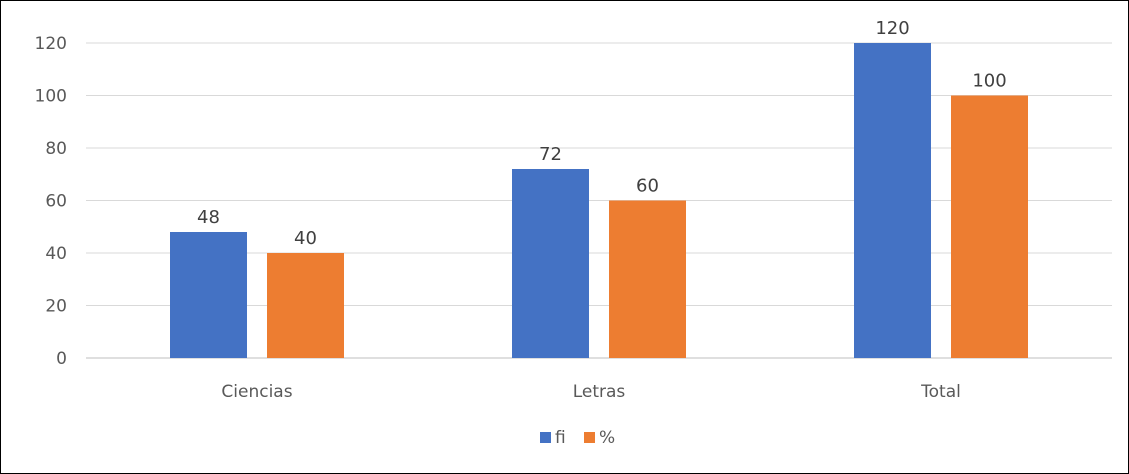  I want to click on bar-fi-letras, so click(550, 263).